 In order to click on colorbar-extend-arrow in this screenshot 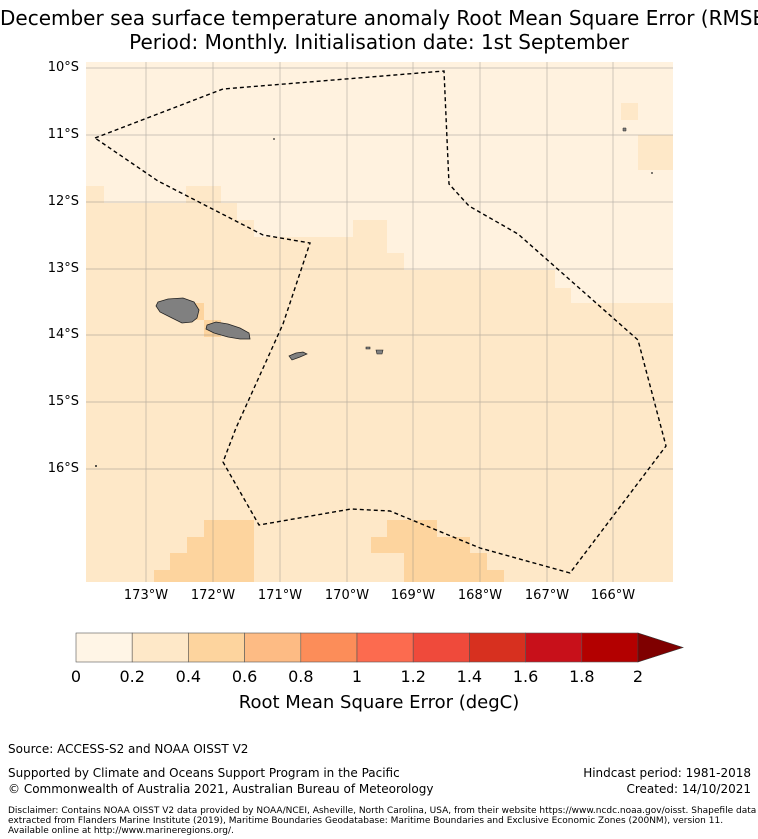, I will do `click(660, 647)`.